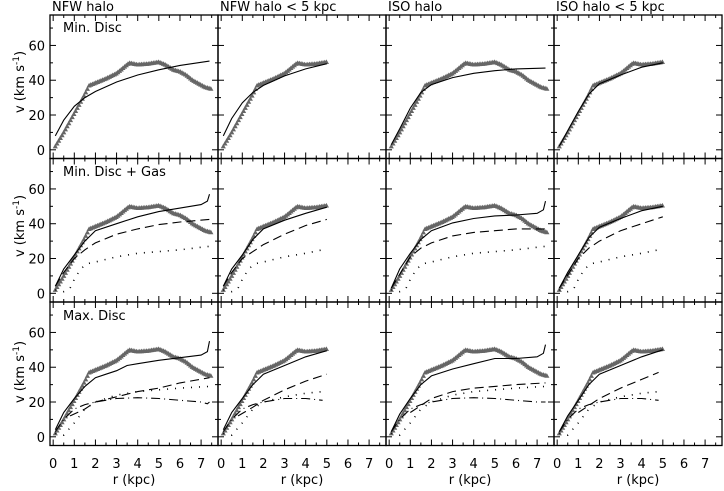 The height and width of the screenshot is (491, 724). Describe the element at coordinates (134, 480) in the screenshot. I see `x-axis-label-0: r (kpc)` at that location.